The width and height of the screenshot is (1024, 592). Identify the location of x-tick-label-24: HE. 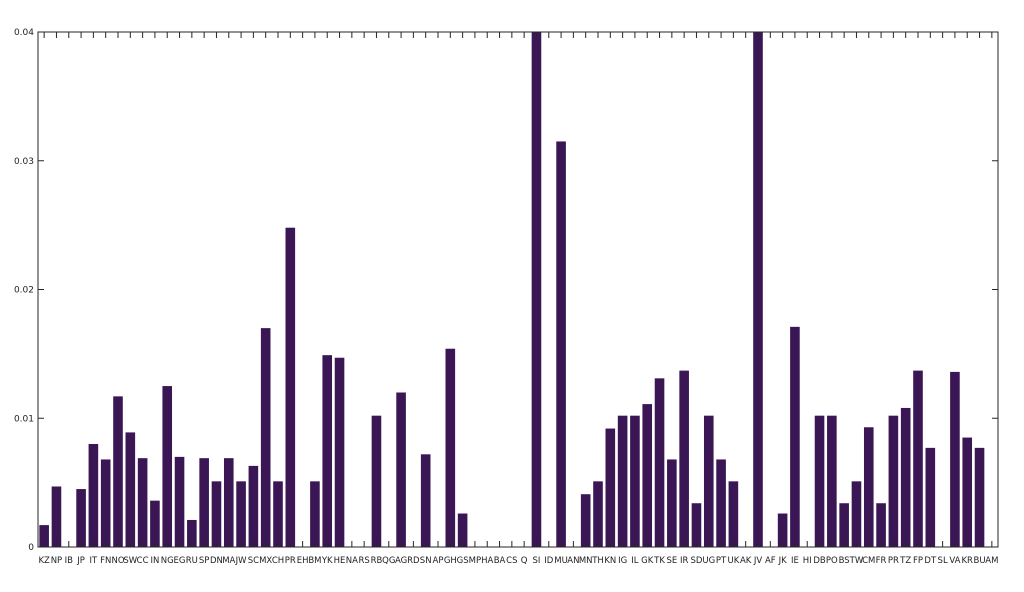
(340, 561).